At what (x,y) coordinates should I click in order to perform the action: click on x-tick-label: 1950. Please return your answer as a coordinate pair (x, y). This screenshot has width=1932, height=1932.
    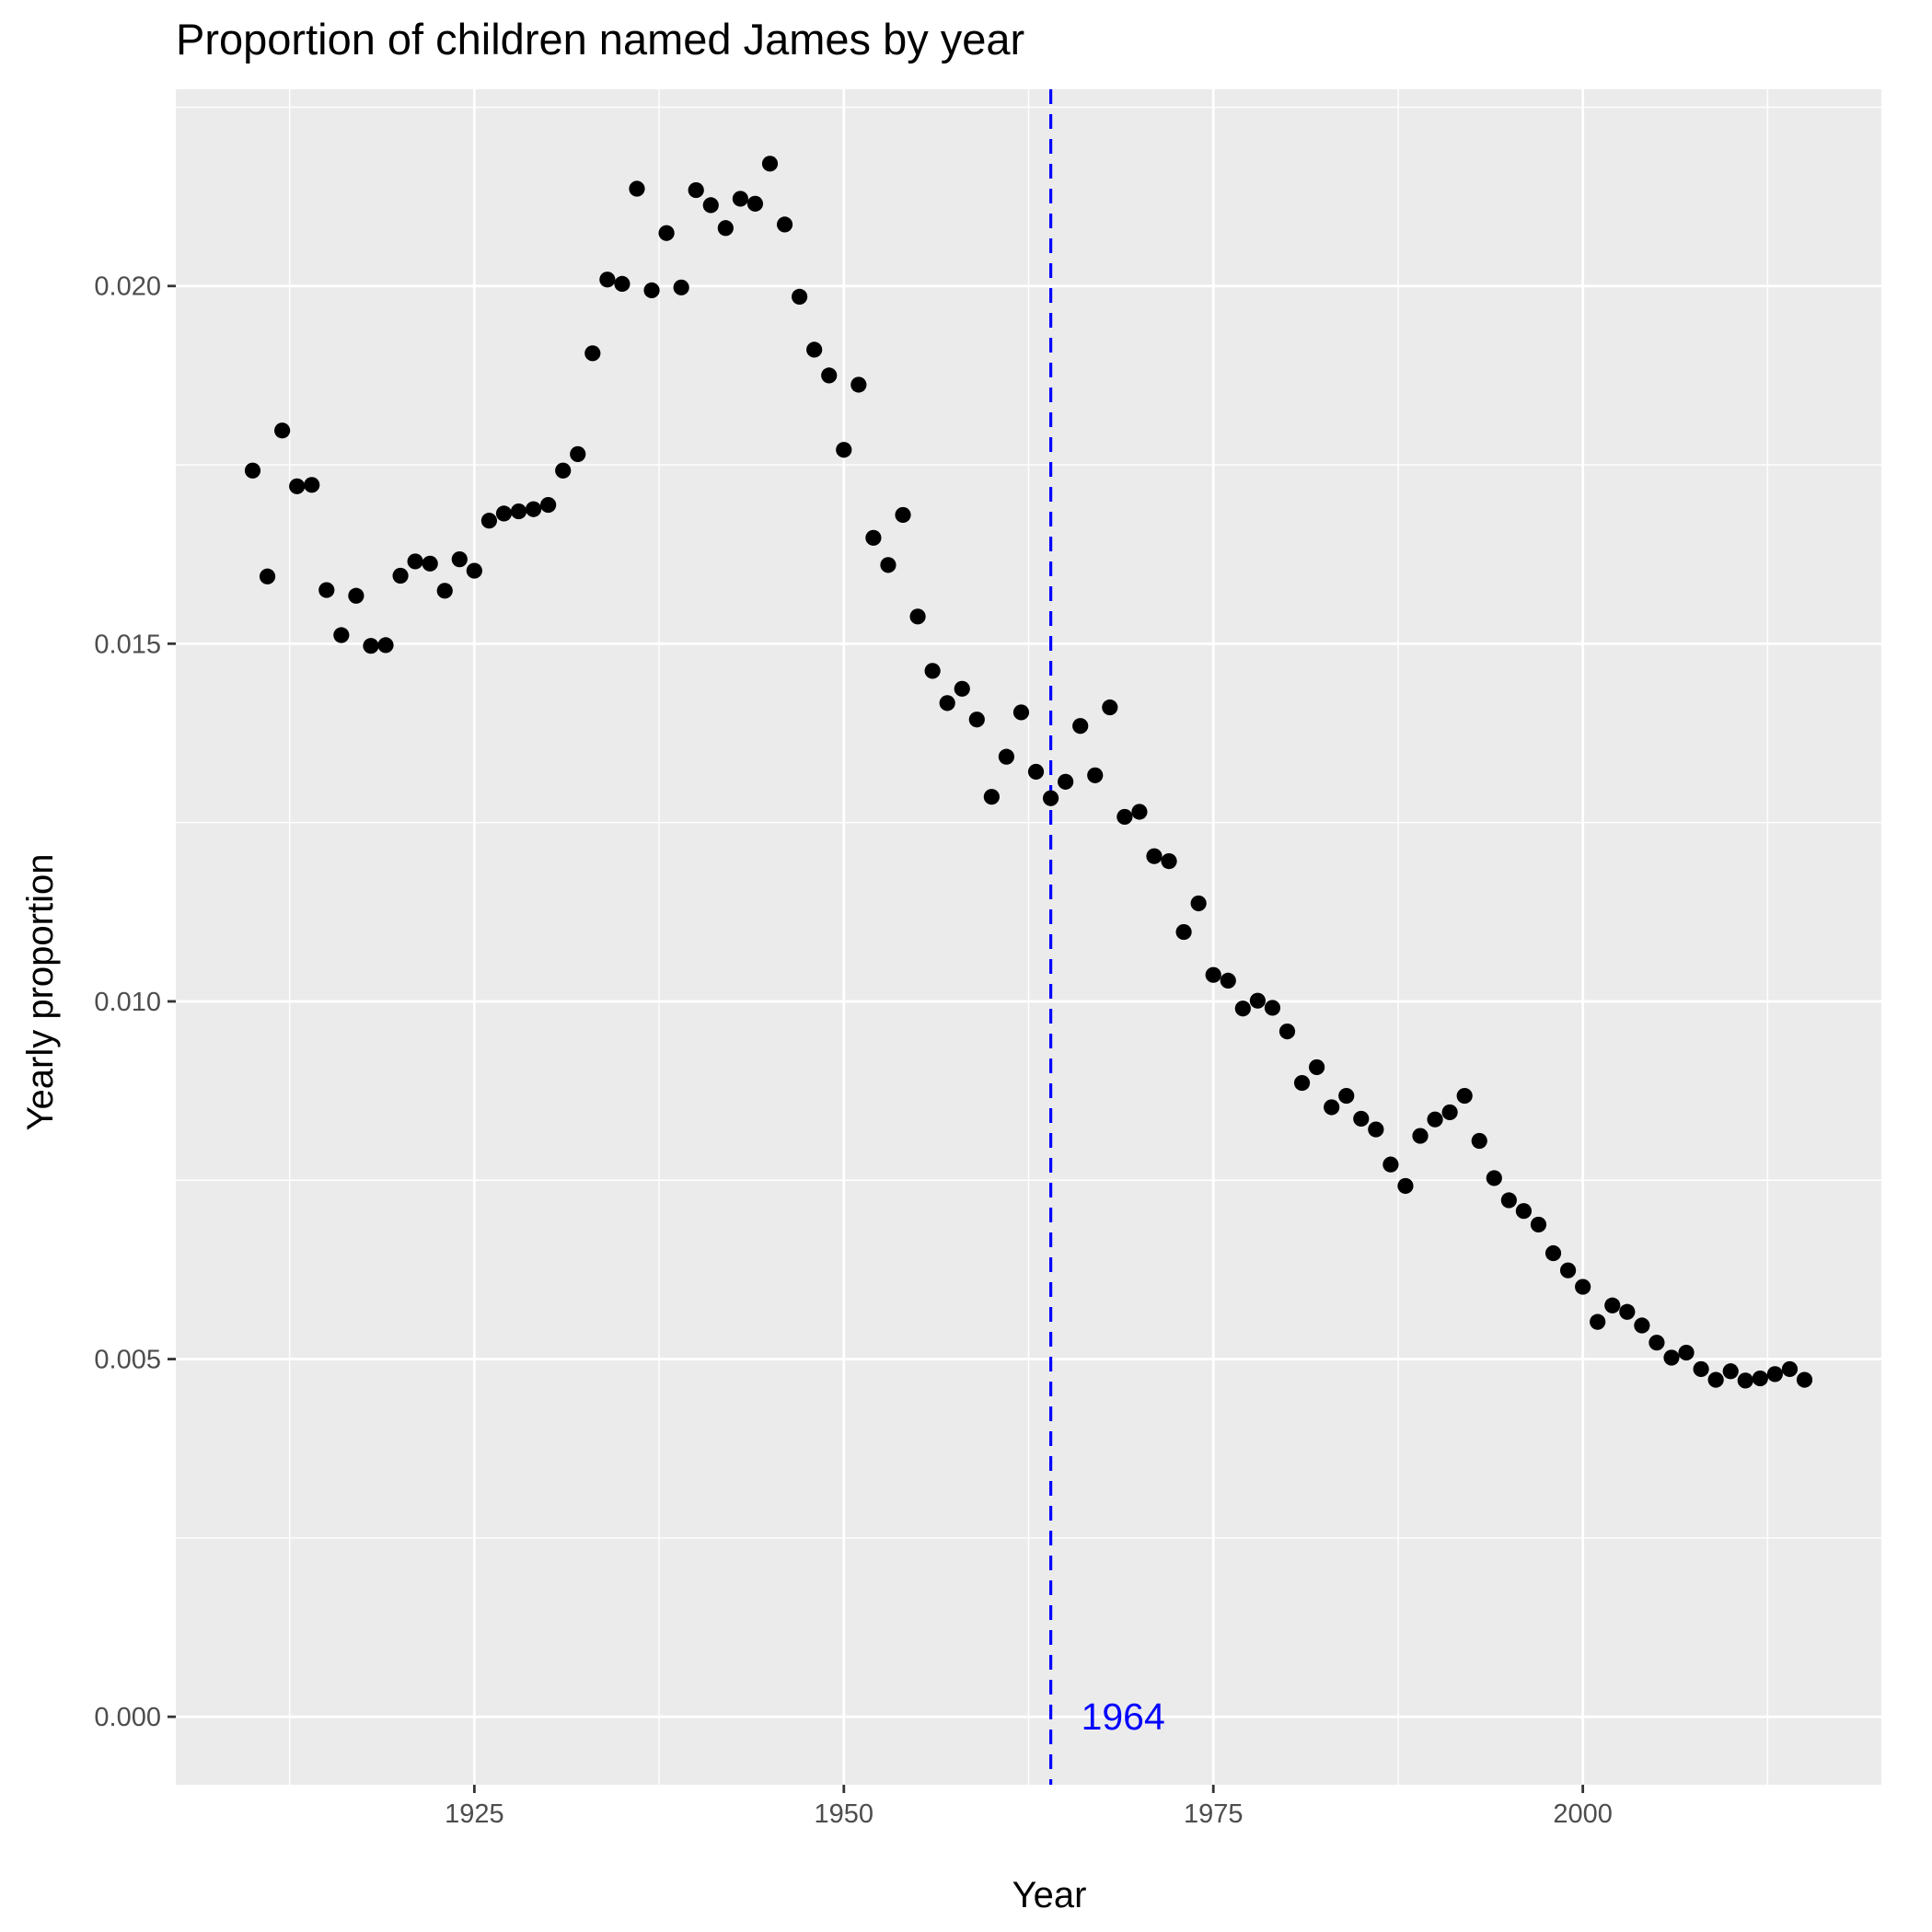
    Looking at the image, I should click on (845, 1814).